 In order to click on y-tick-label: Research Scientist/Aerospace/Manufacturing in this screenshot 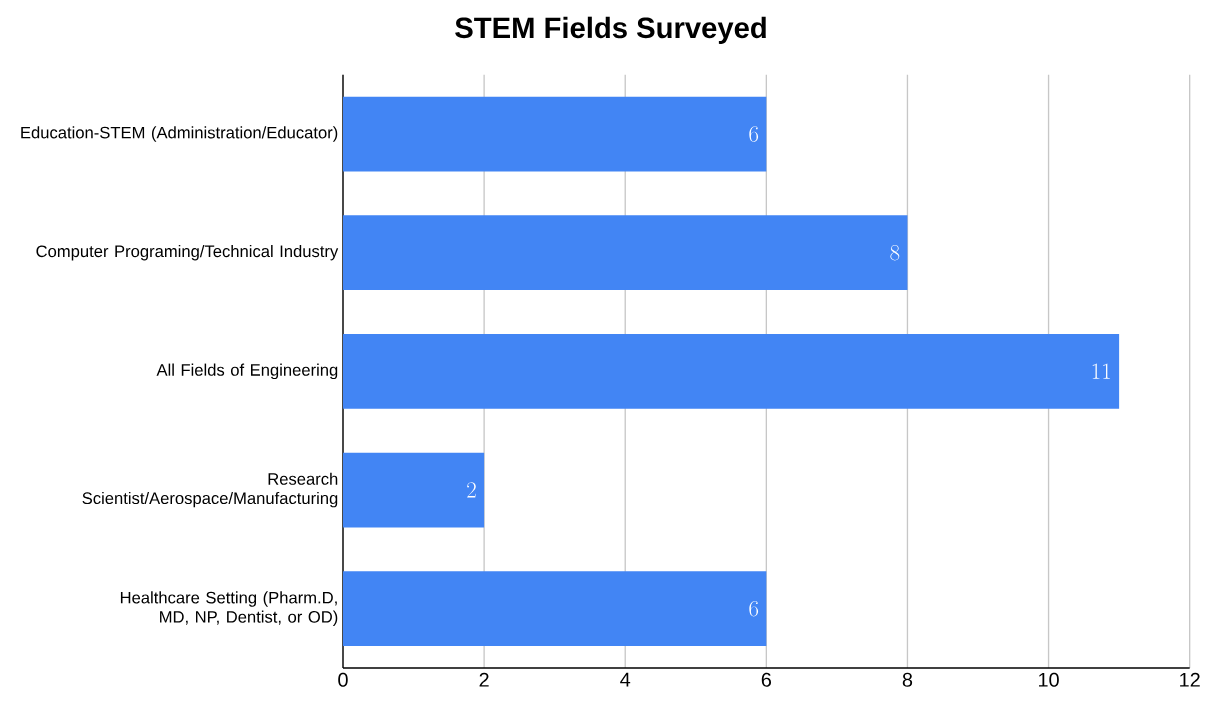, I will do `click(210, 490)`.